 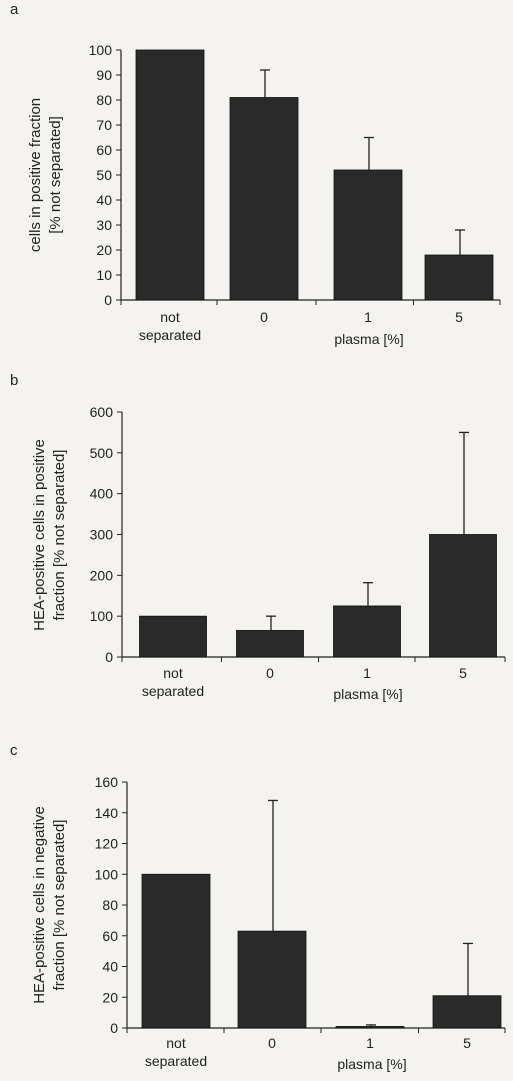 I want to click on y-tick-label: 300, so click(x=102, y=535).